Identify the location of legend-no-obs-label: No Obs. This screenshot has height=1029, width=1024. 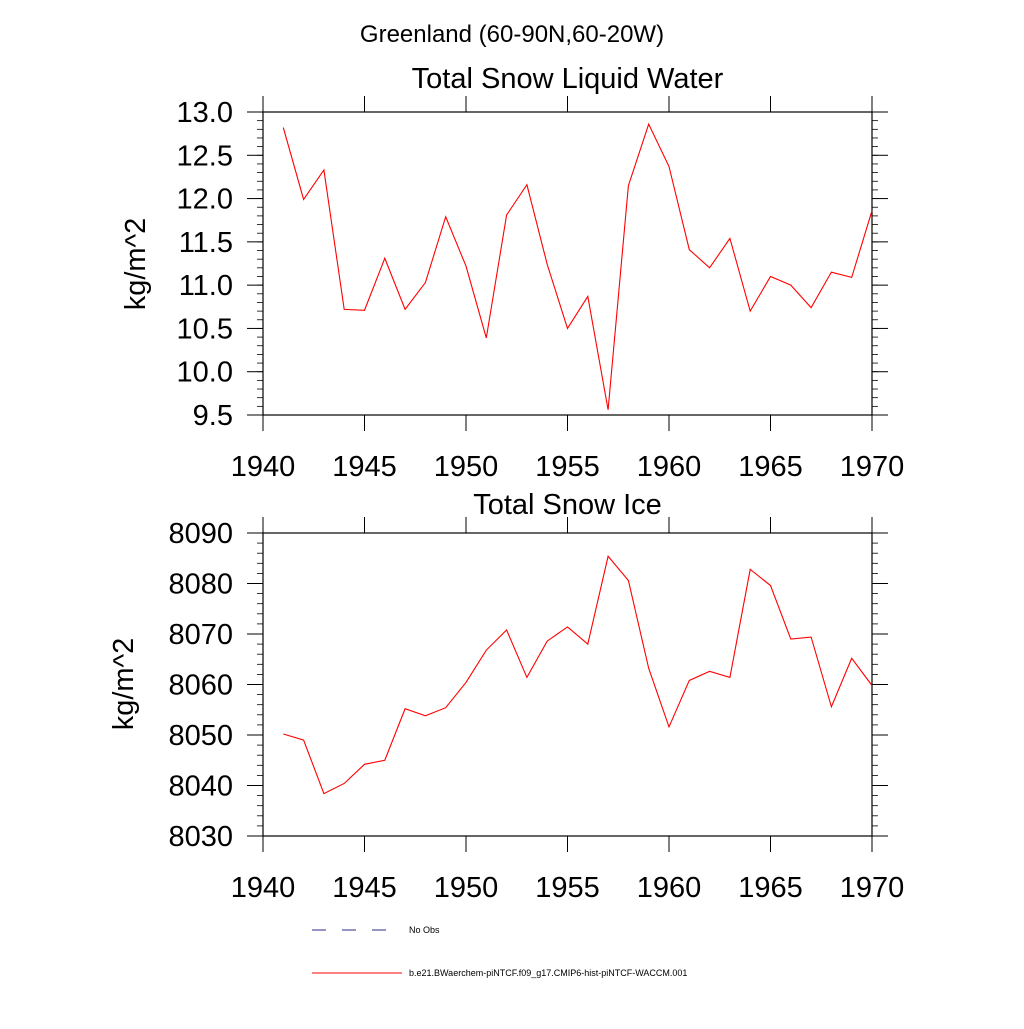
(424, 930).